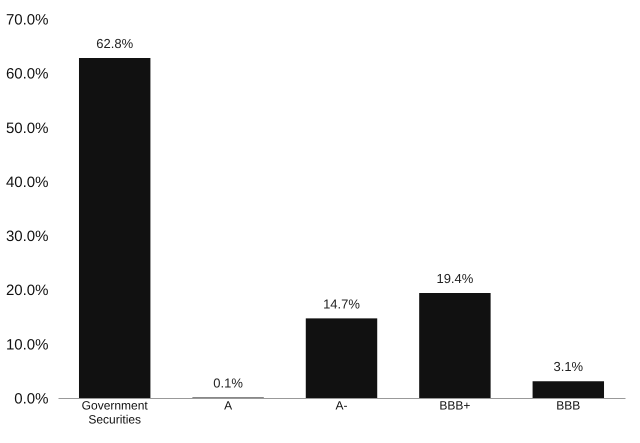 Image resolution: width=640 pixels, height=443 pixels. I want to click on data-label: 3.1%, so click(568, 366).